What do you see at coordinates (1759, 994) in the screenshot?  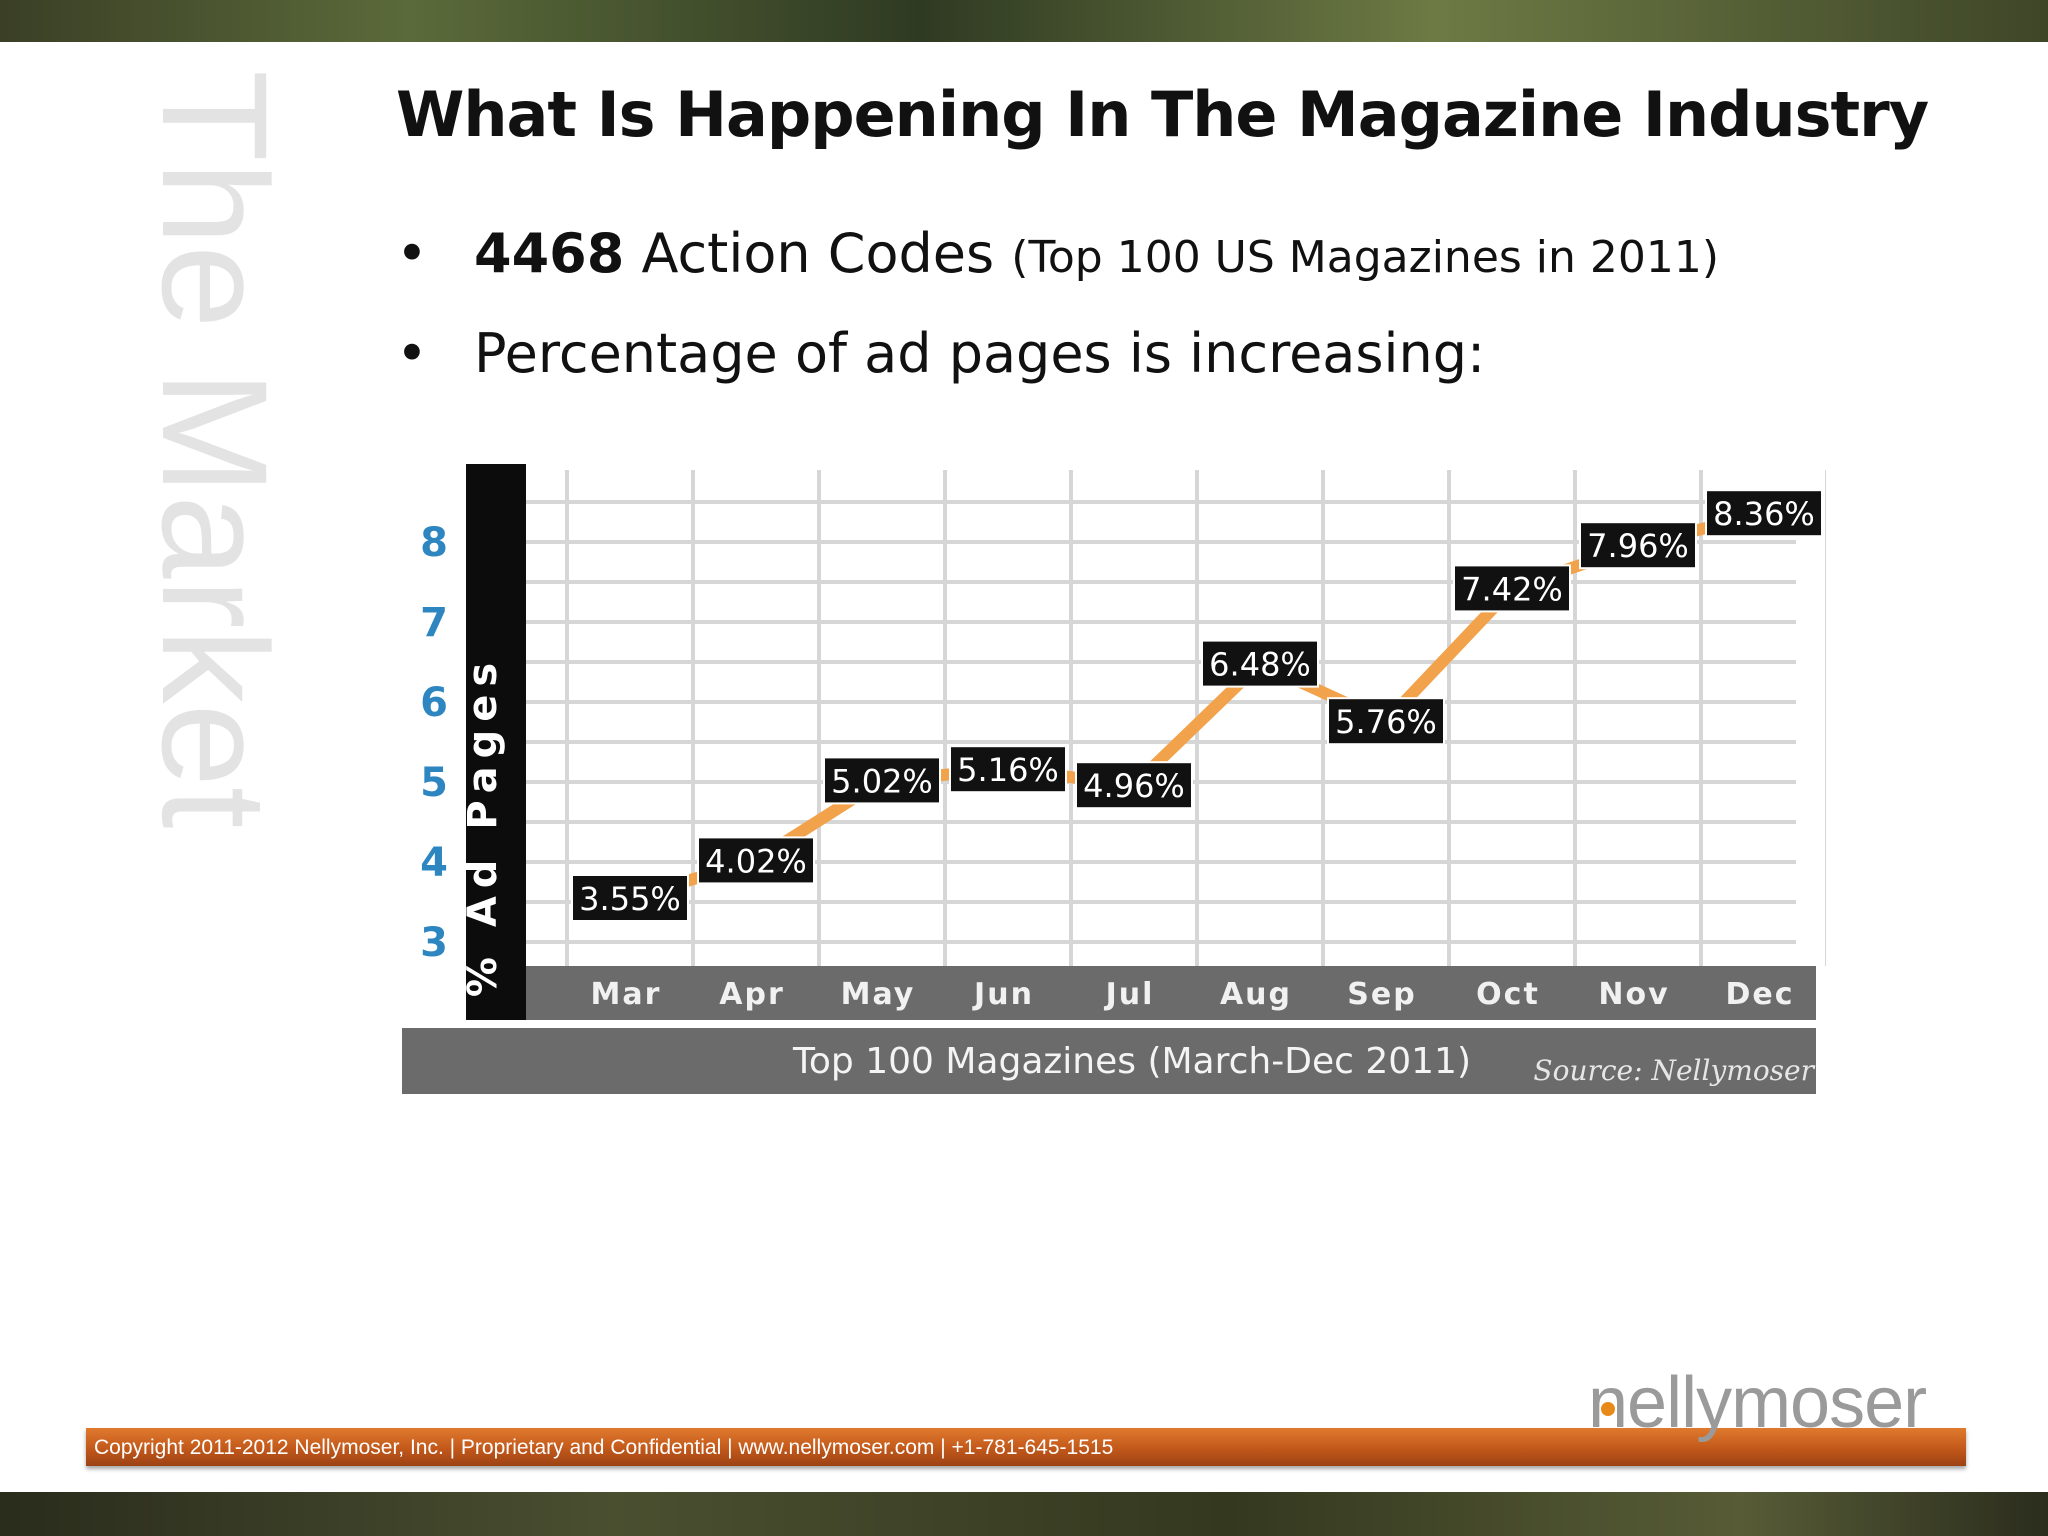 I see `x-tick-label: Dec` at bounding box center [1759, 994].